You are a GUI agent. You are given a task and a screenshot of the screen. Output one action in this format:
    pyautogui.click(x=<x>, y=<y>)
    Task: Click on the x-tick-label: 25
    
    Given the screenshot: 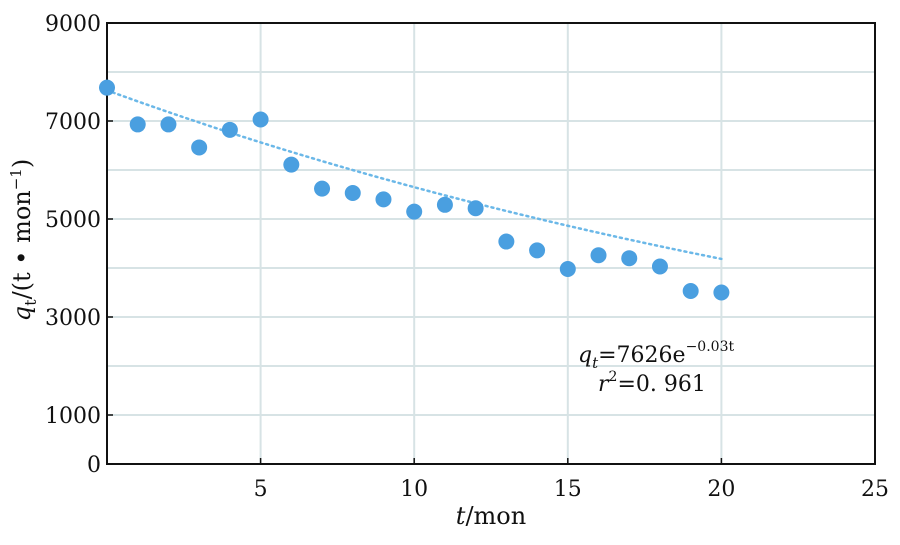 What is the action you would take?
    pyautogui.click(x=875, y=489)
    